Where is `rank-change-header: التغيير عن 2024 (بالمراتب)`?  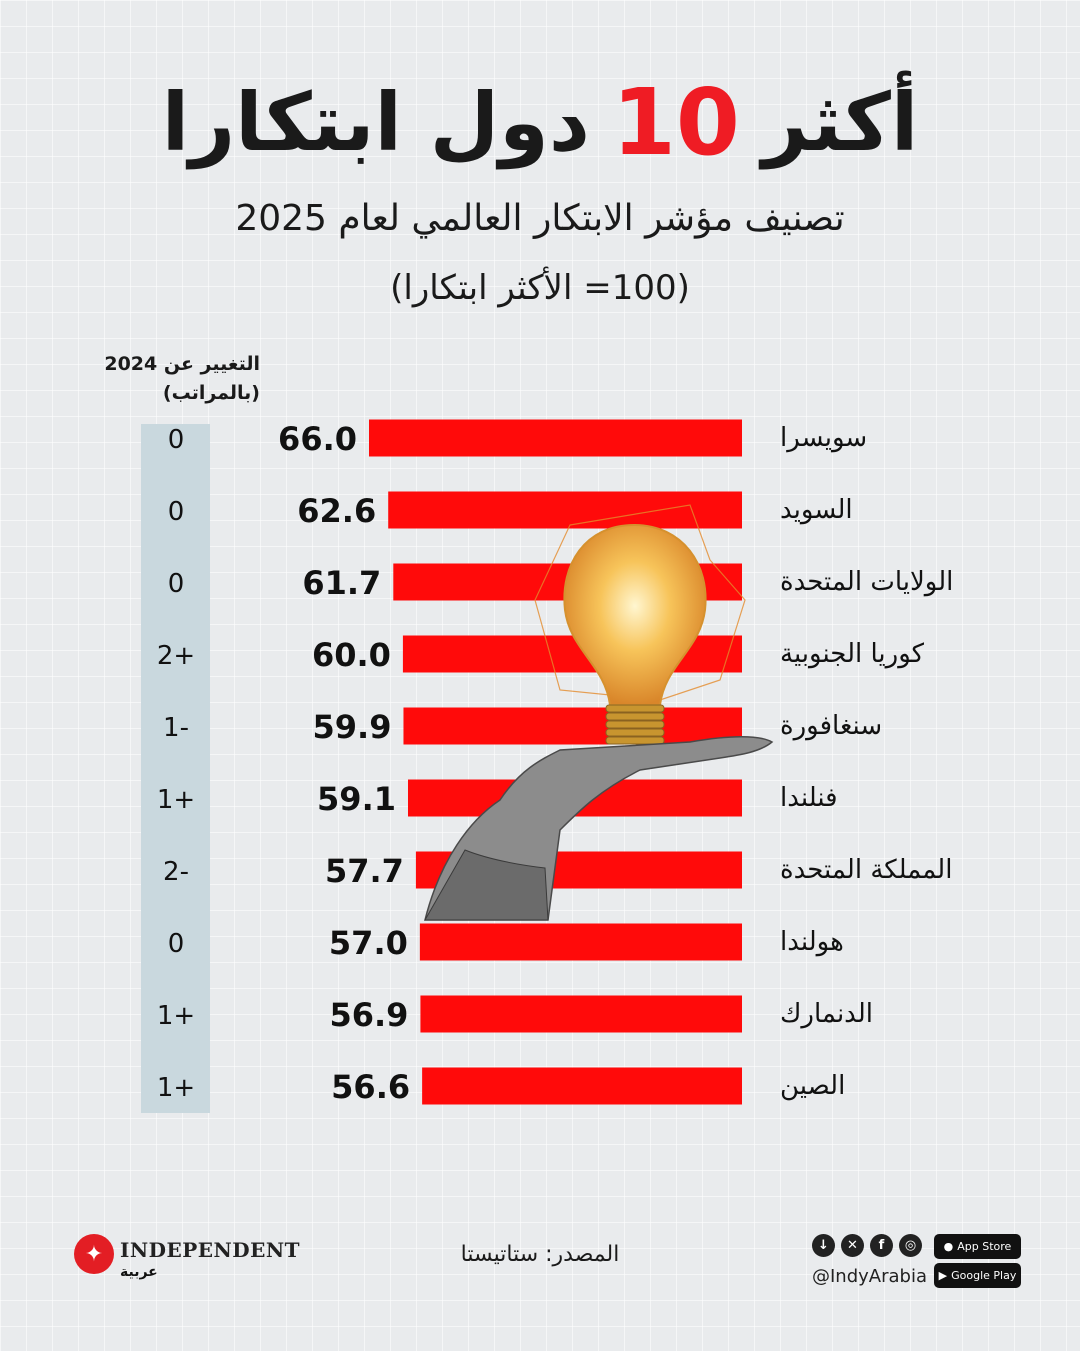
rank-change-header: التغيير عن 2024 (بالمراتب) is located at coordinates (170, 379).